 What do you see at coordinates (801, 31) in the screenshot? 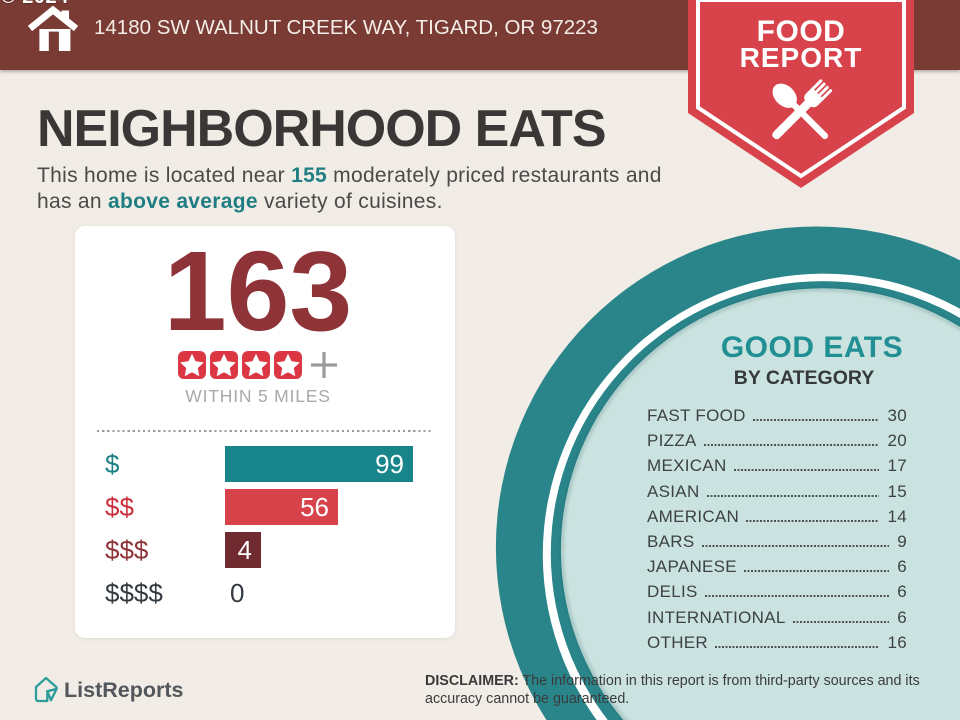
I see `svg-text: FOOD` at bounding box center [801, 31].